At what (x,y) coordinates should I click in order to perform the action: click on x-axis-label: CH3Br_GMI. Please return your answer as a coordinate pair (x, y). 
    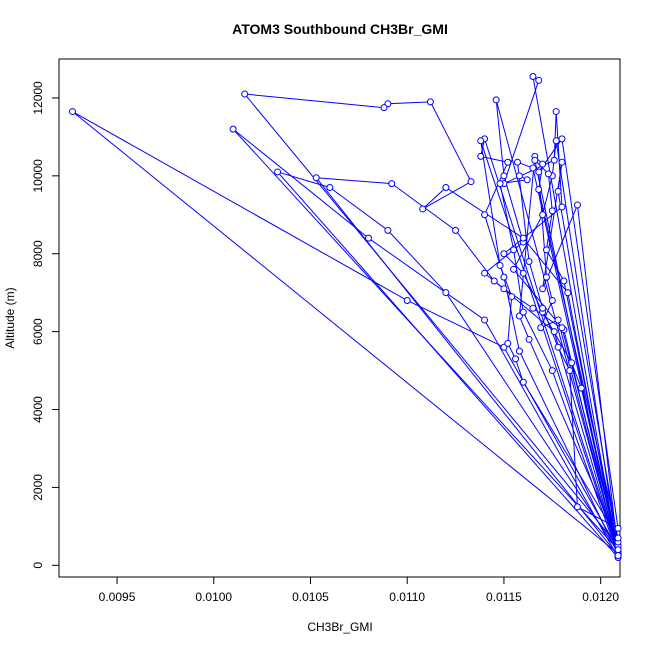
    Looking at the image, I should click on (339, 627).